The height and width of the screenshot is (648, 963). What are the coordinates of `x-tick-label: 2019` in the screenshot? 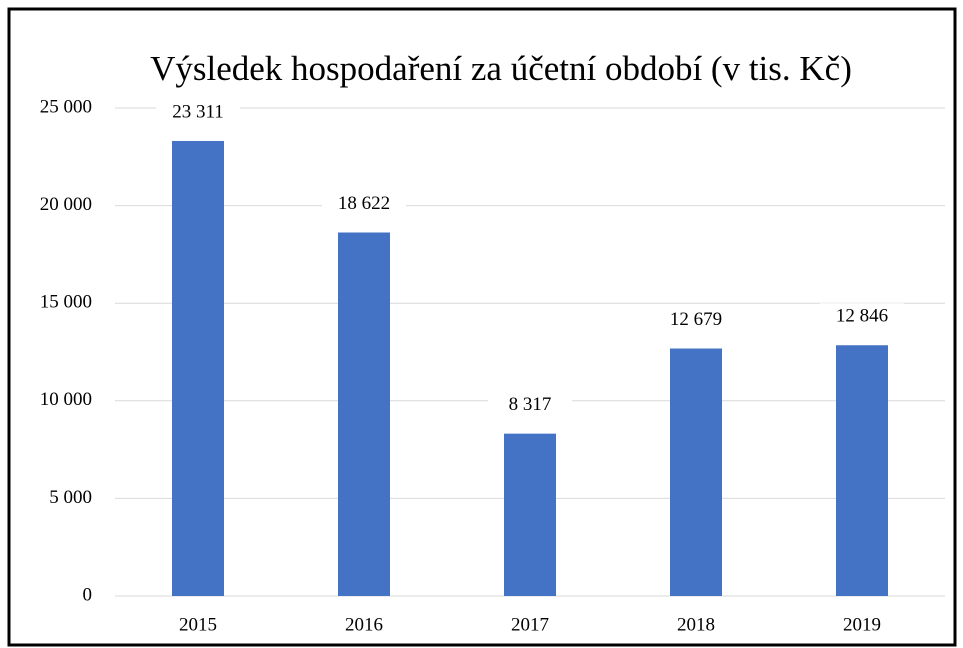 It's located at (862, 624).